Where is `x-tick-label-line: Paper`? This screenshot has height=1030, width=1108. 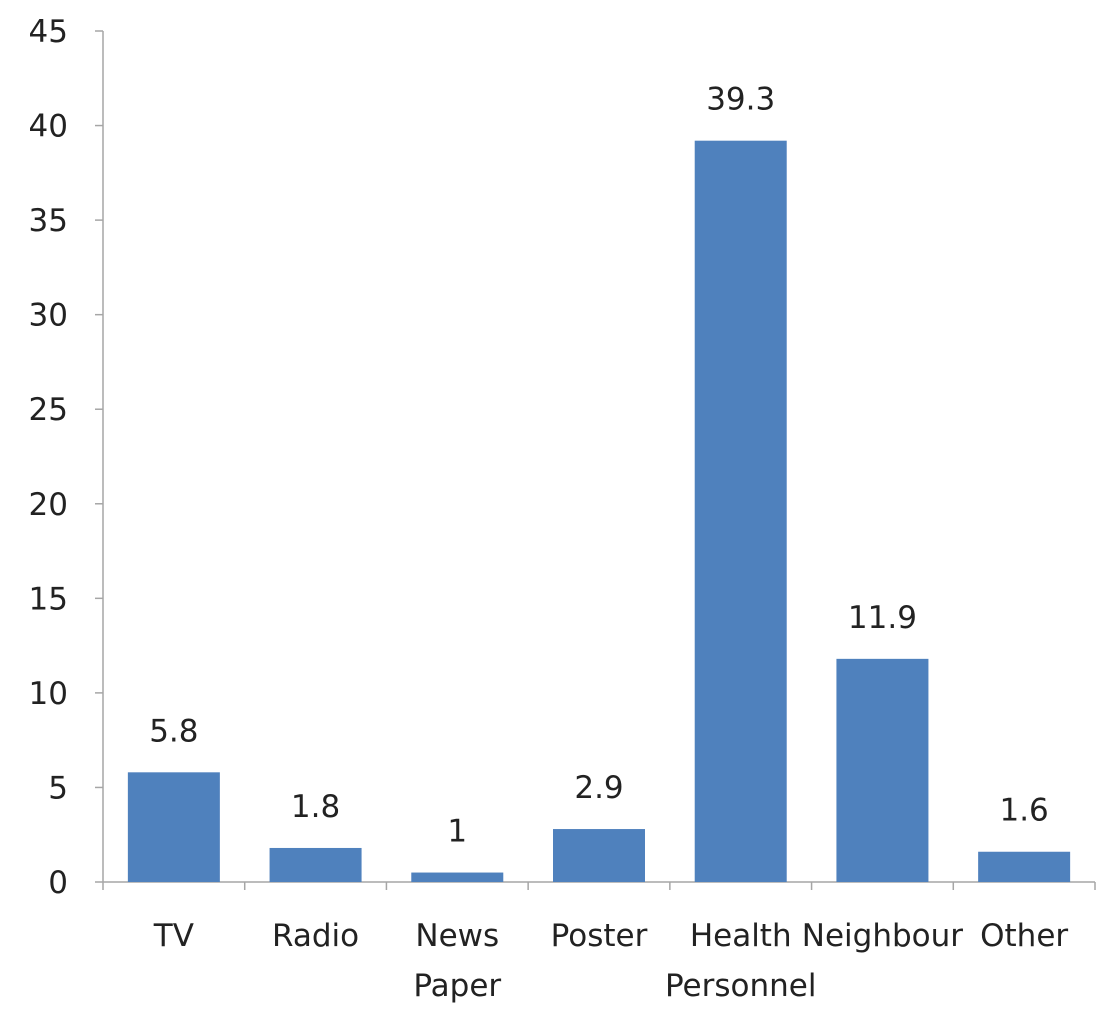 x-tick-label-line: Paper is located at coordinates (457, 986).